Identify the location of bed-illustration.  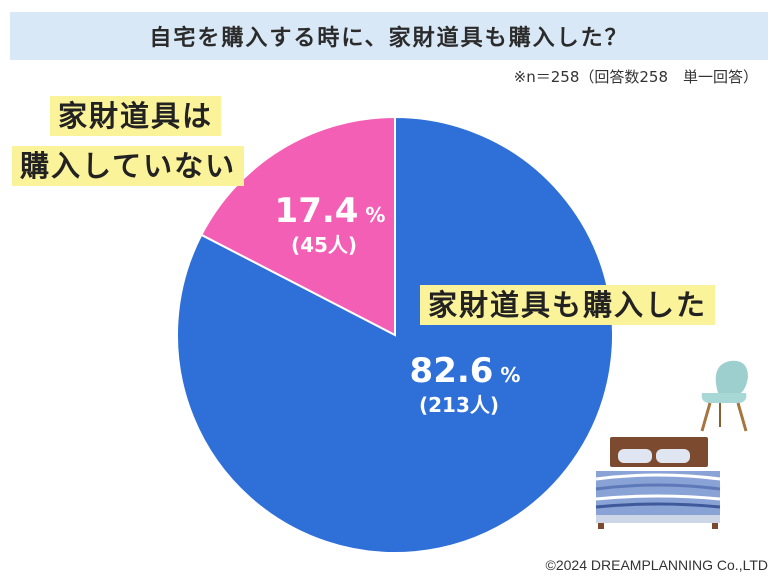
(658, 483).